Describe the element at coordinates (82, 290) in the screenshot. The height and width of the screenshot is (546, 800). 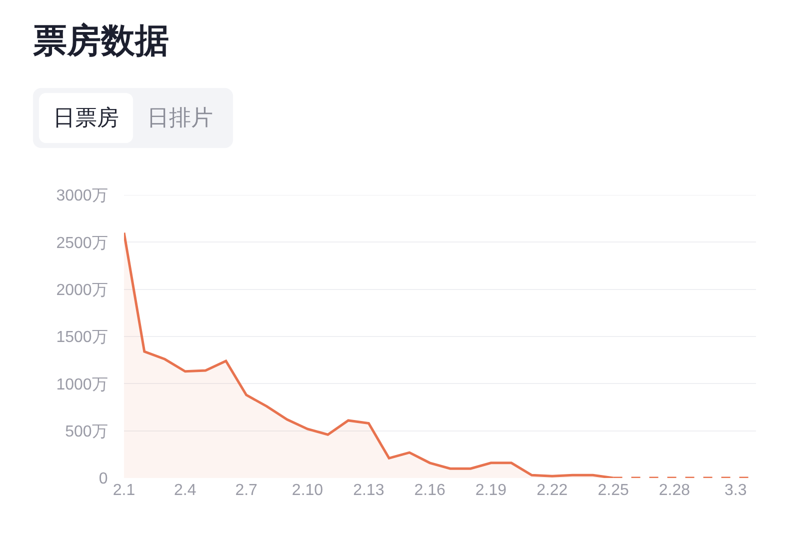
I see `y-tick-label: 2000万` at that location.